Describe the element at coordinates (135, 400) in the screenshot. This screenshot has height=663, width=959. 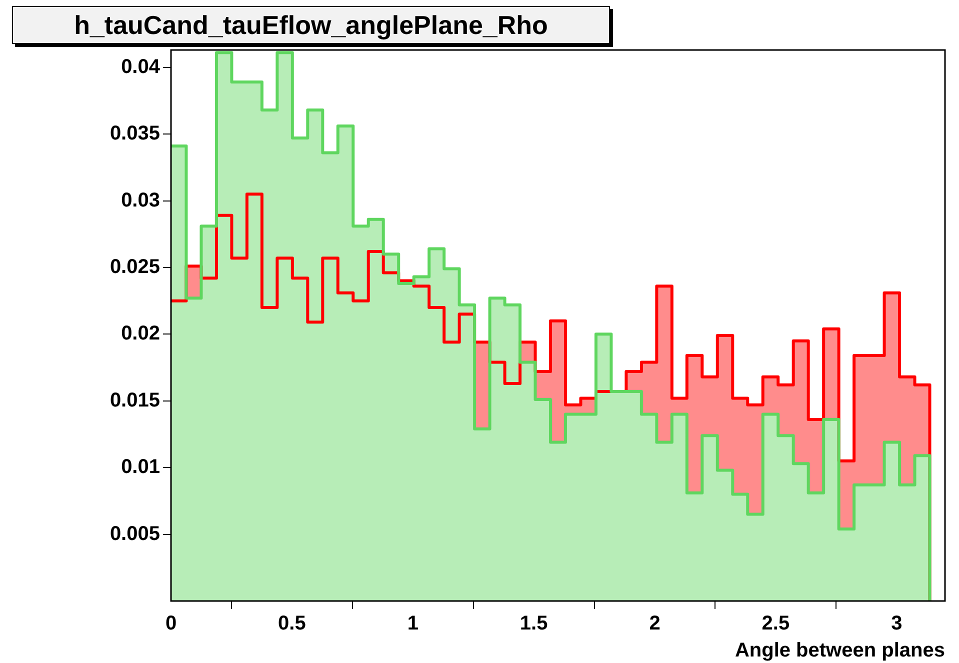
I see `y-tick-label: 0.015` at that location.